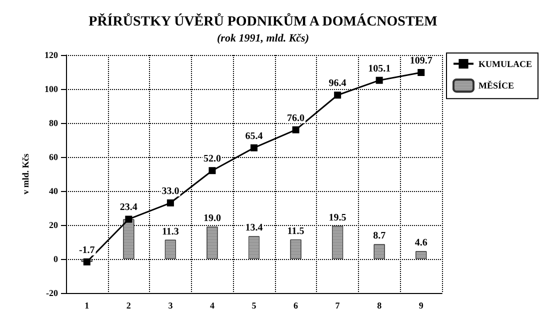 This screenshot has height=323, width=550. Describe the element at coordinates (379, 236) in the screenshot. I see `data-label: 8.7` at that location.